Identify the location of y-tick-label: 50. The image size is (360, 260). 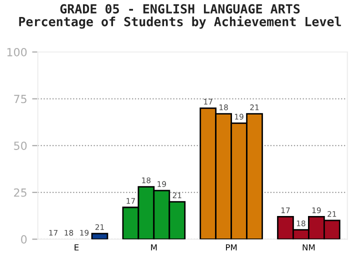
(20, 146).